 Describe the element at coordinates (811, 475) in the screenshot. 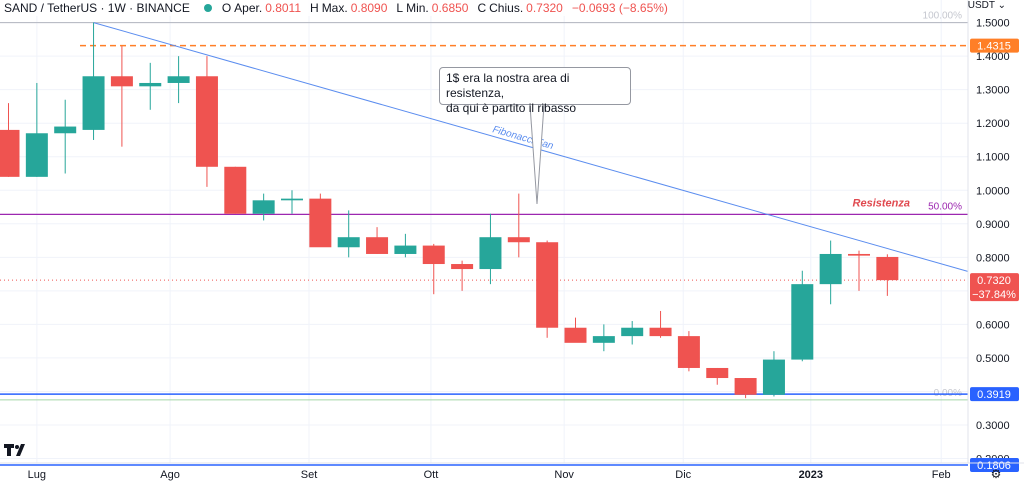

I see `x-tick-label-6: 2023` at that location.